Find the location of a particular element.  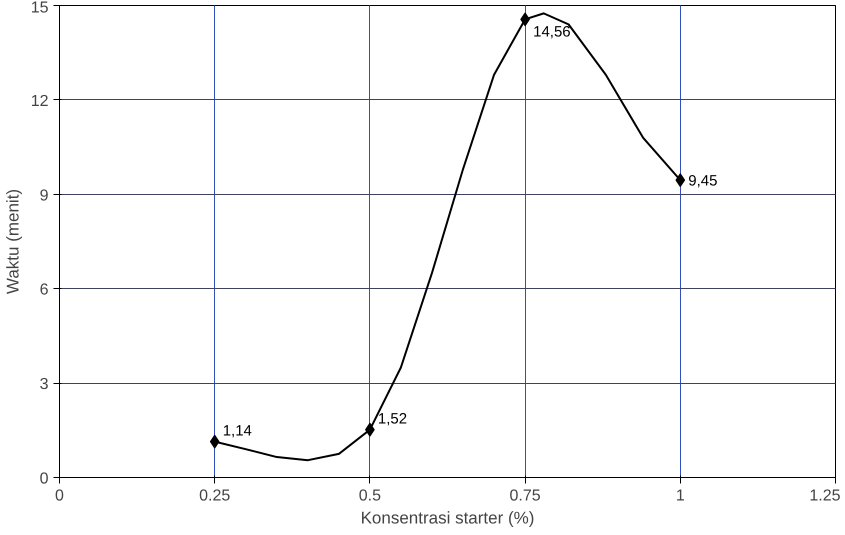

data-label: 14,56 is located at coordinates (552, 31).